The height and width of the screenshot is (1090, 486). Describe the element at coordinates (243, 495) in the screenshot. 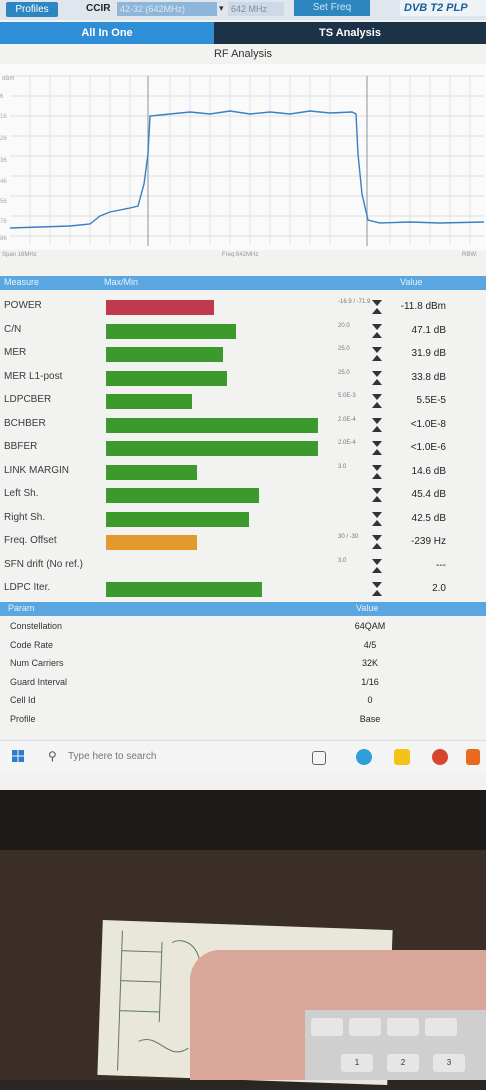

I see `measure-row: Left Sh. 45.4 dB` at that location.